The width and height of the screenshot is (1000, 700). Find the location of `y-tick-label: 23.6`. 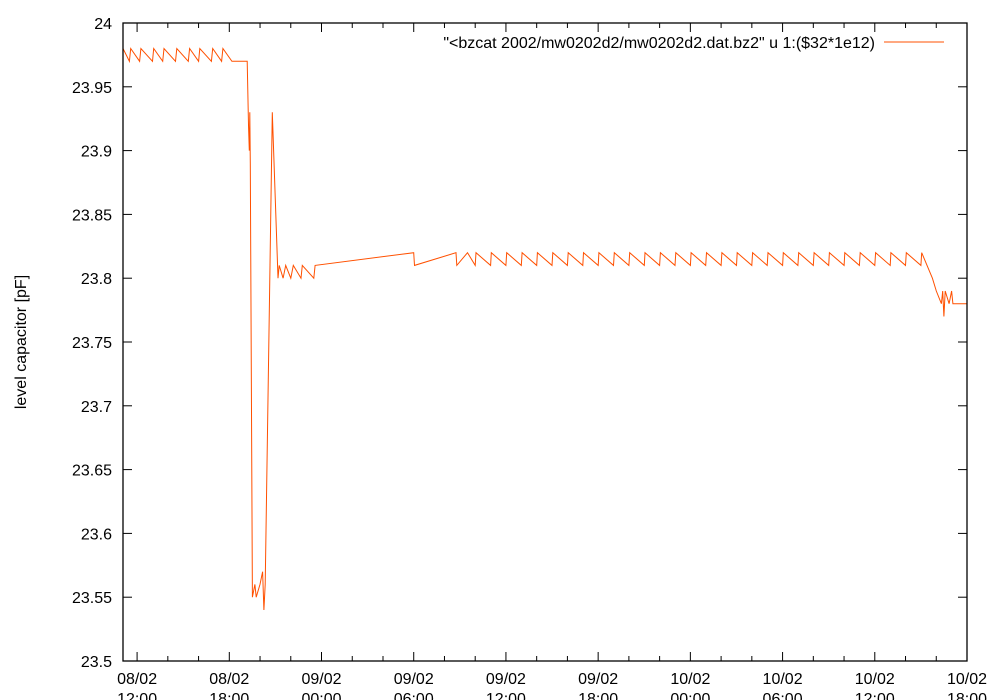

y-tick-label: 23.6 is located at coordinates (96, 534).